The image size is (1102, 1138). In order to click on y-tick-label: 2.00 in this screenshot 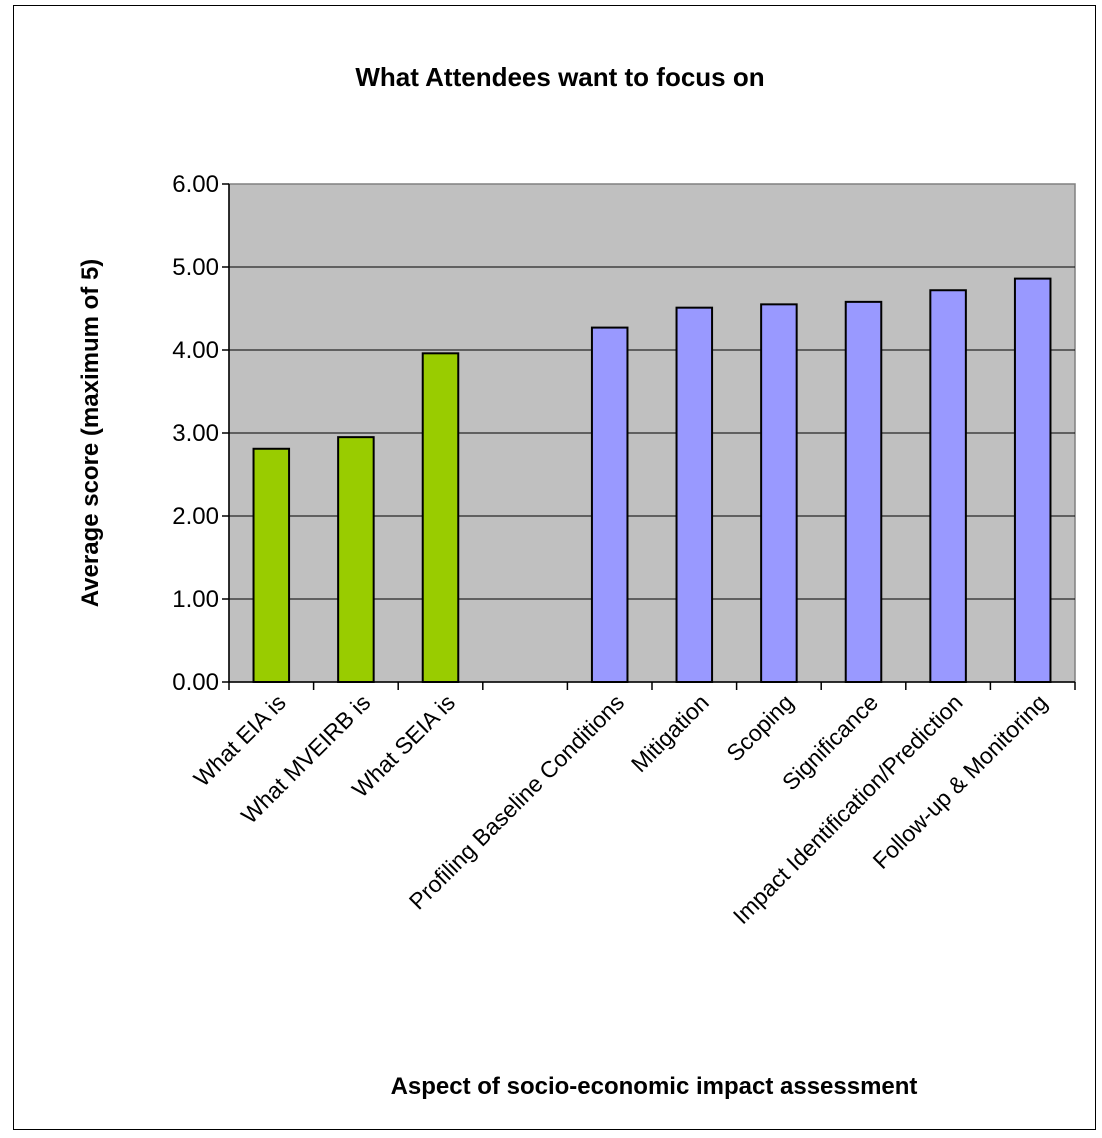, I will do `click(195, 516)`.